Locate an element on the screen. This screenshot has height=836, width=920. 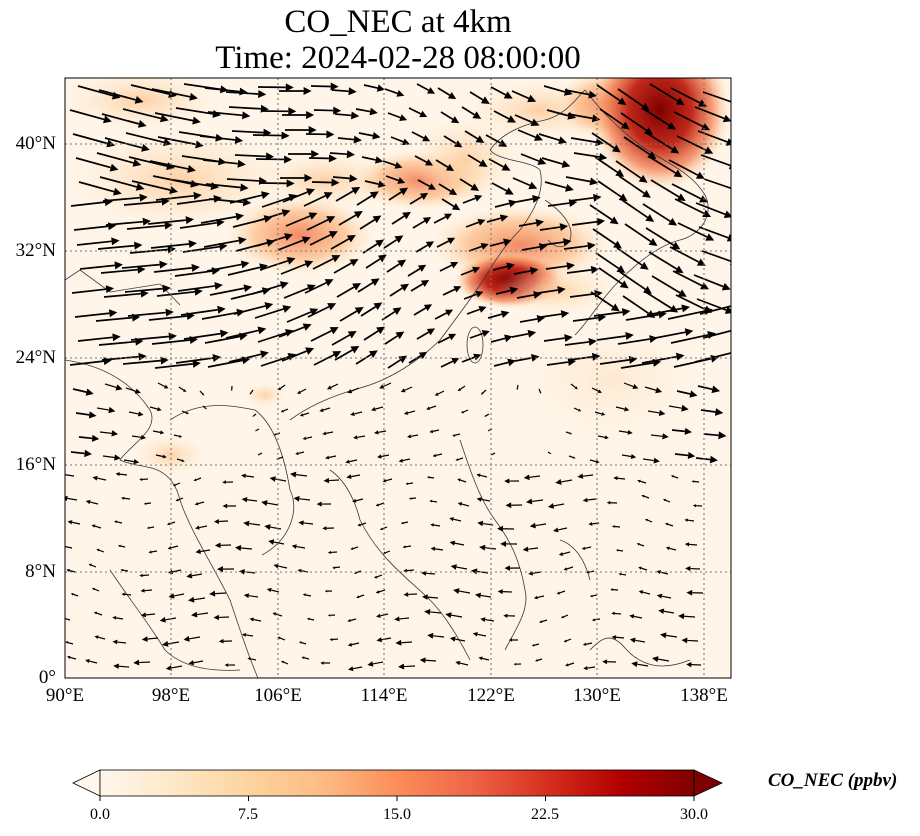
colorbar-label: CO_NEC (ppbv) is located at coordinates (833, 780).